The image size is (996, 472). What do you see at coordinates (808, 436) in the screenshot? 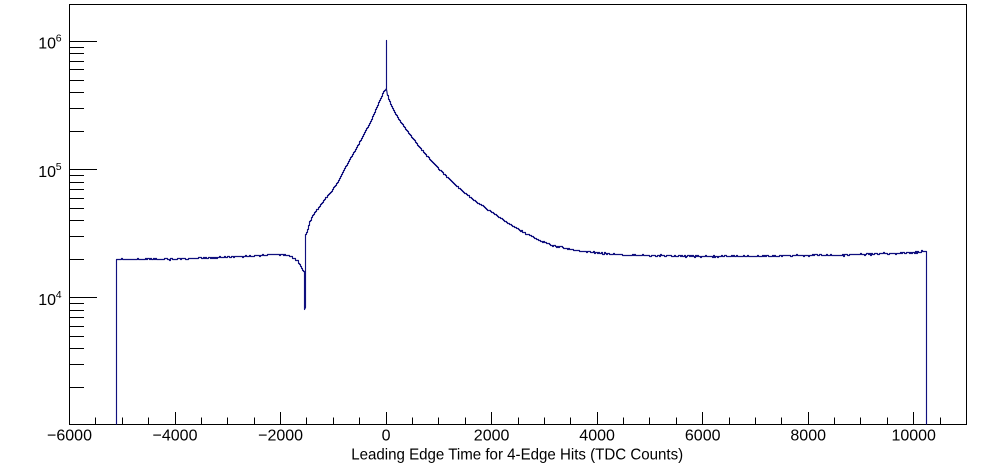
I see `svg-text: 8000` at bounding box center [808, 436].